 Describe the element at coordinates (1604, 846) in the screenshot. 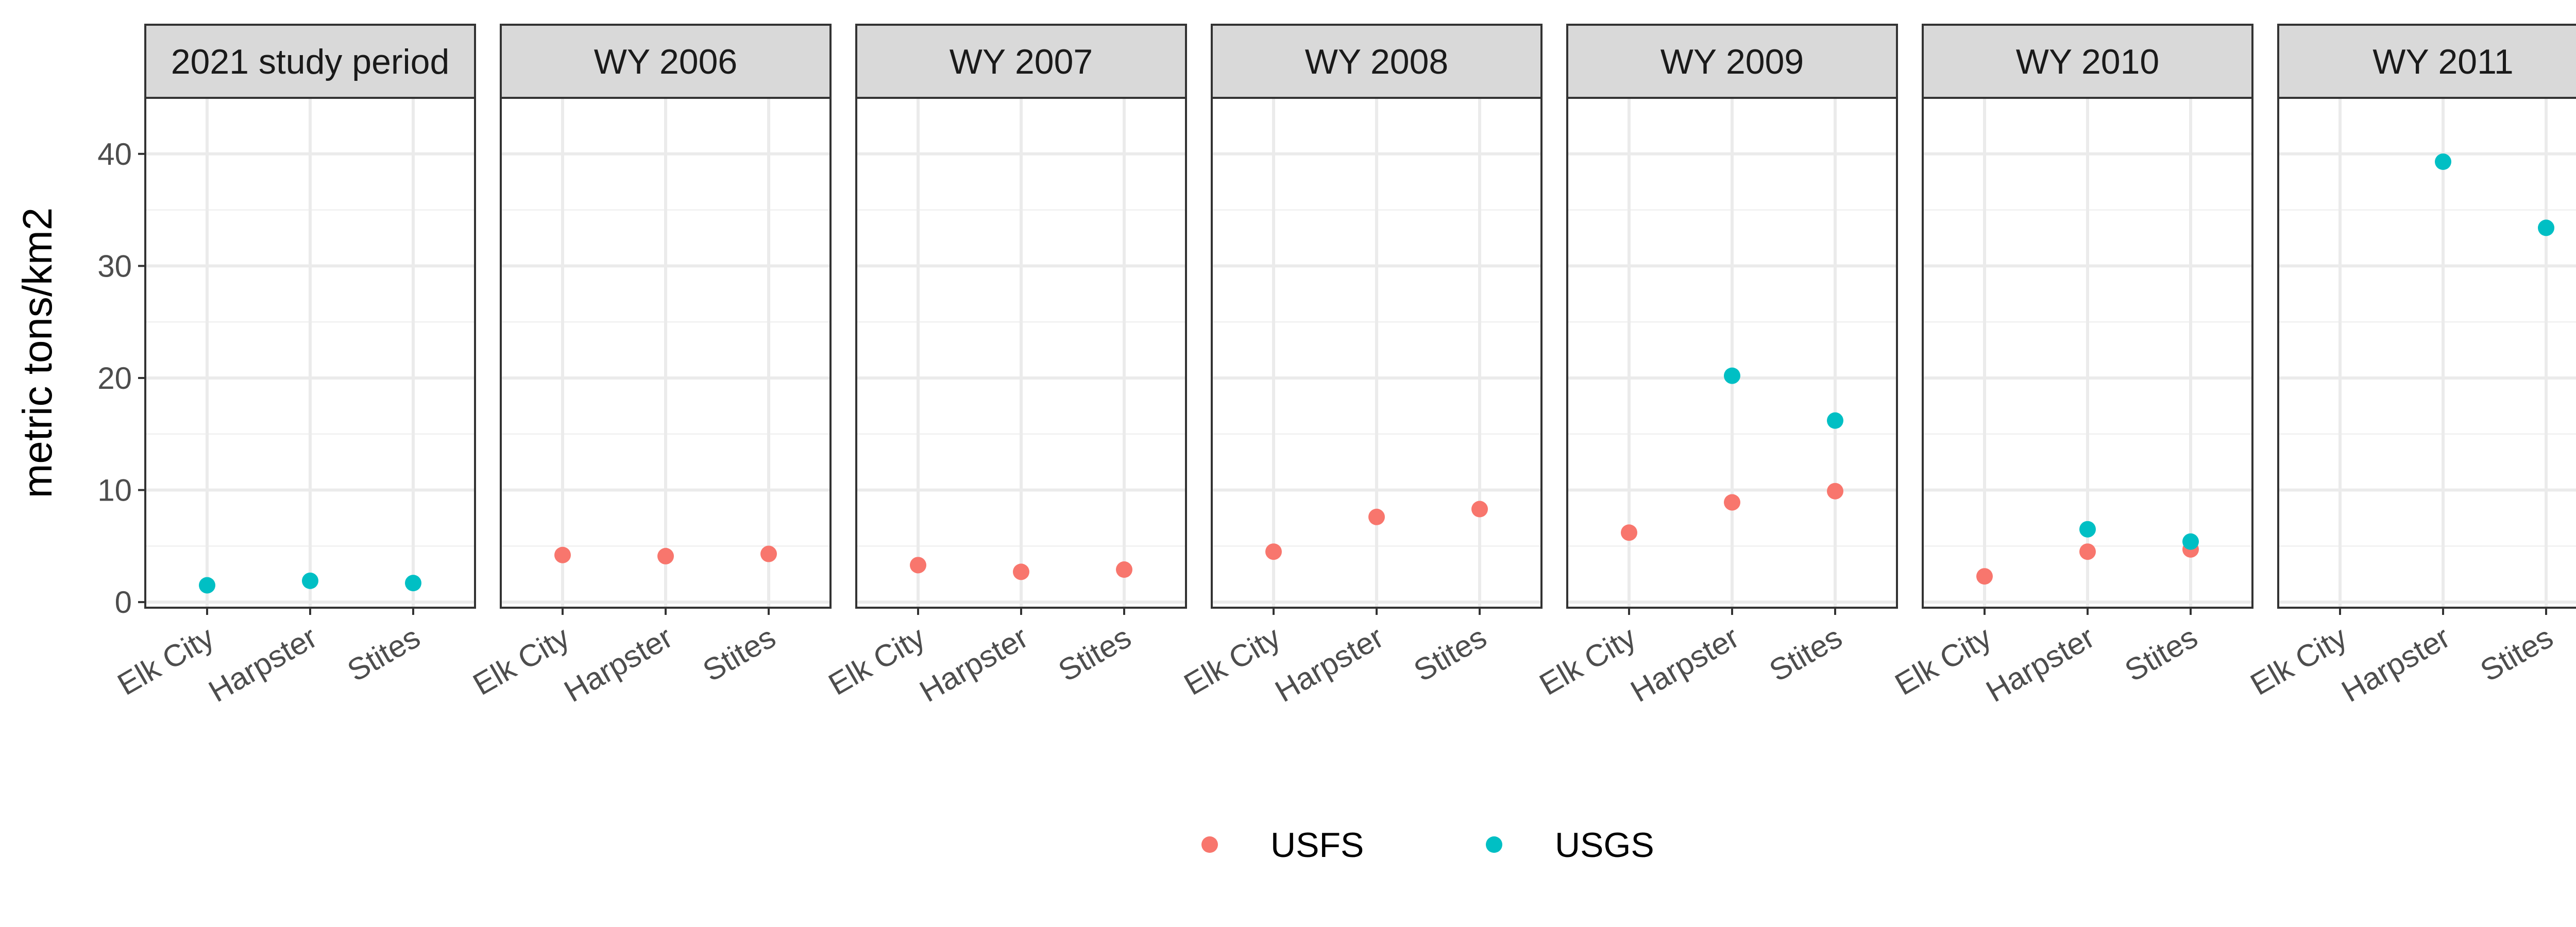

I see `legend-label: USGS` at that location.